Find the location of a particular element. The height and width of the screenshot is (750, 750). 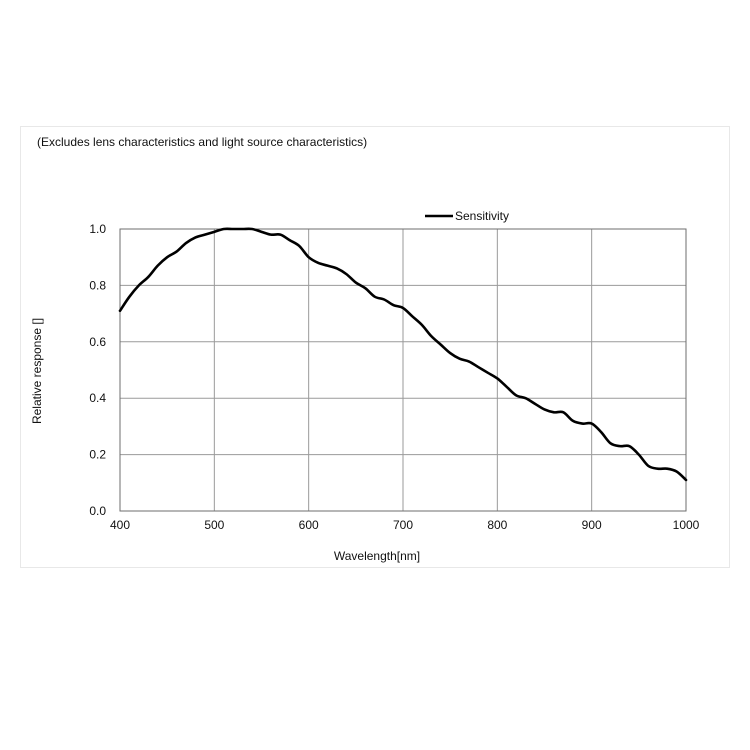

y-tick-label: 0.6 is located at coordinates (97, 342).